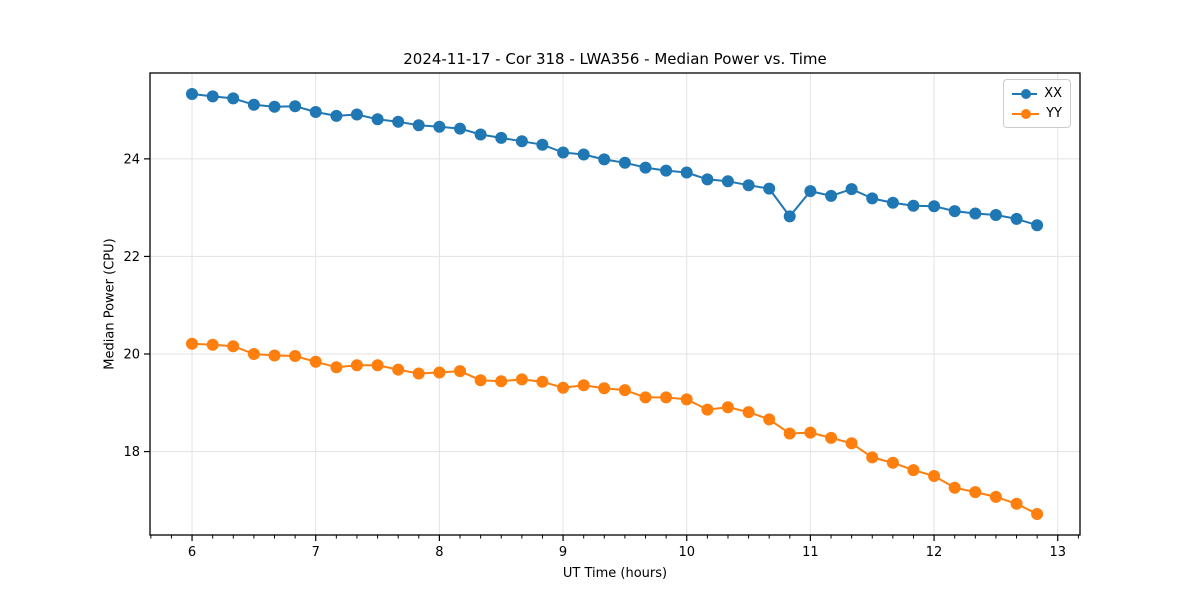 The image size is (1200, 600). I want to click on y-tick-label: 18, so click(131, 452).